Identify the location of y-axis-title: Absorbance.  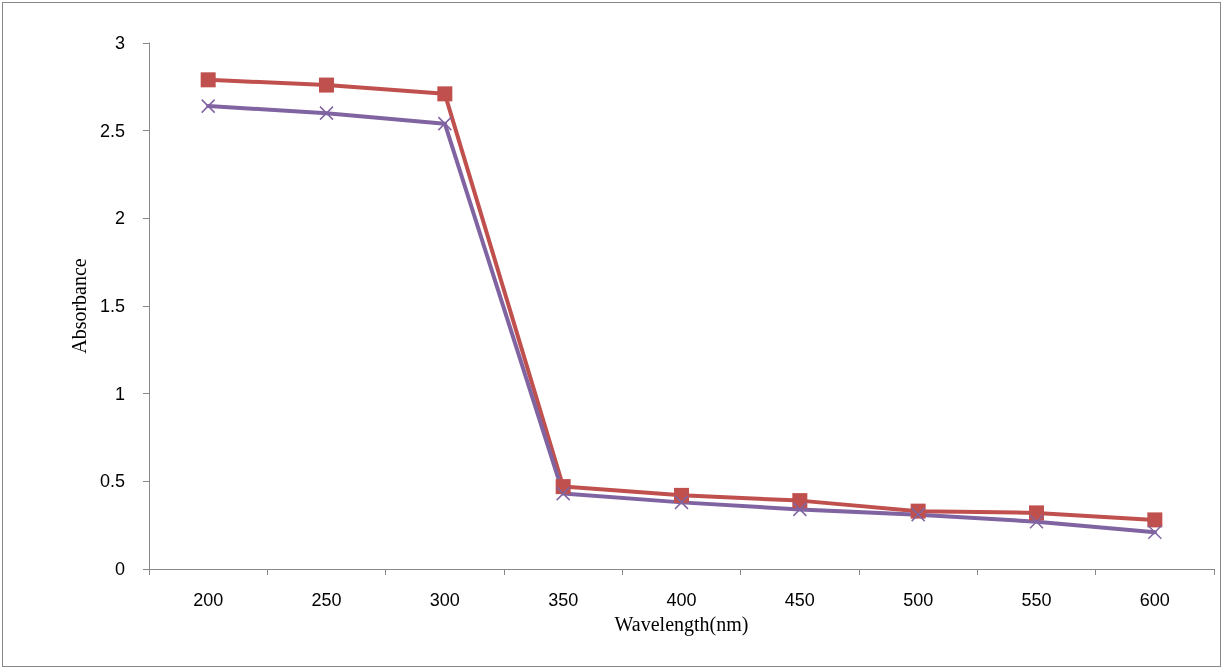
(79, 306).